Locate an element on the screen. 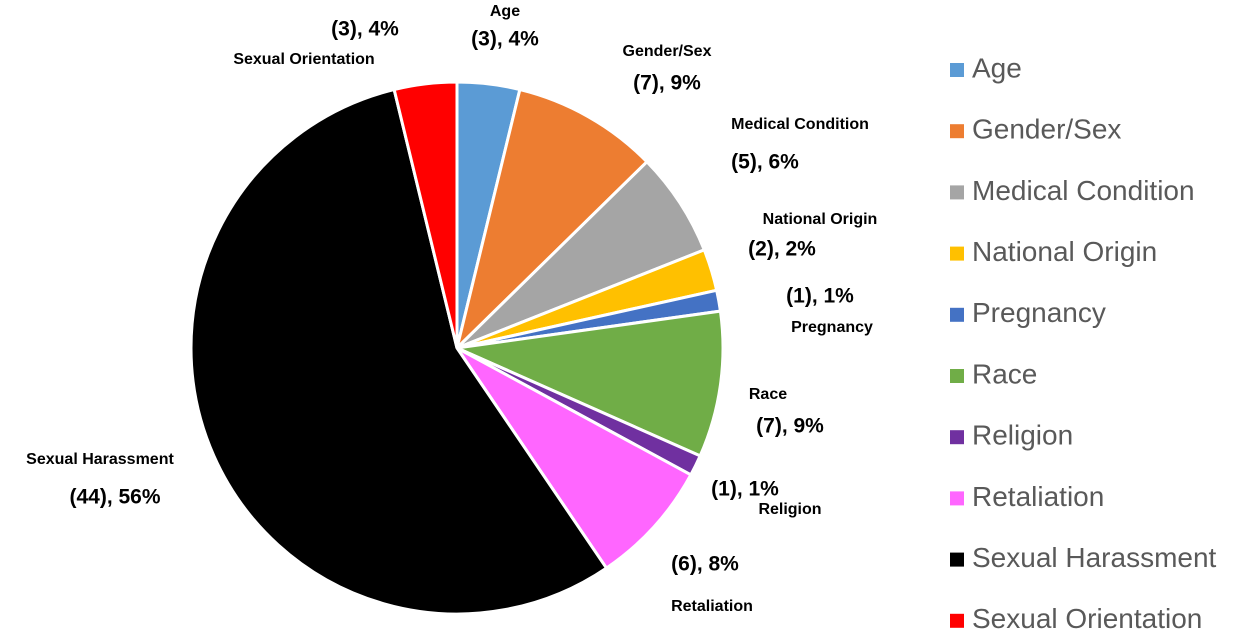 The height and width of the screenshot is (635, 1255). slice-category-label: Medical Condition is located at coordinates (800, 124).